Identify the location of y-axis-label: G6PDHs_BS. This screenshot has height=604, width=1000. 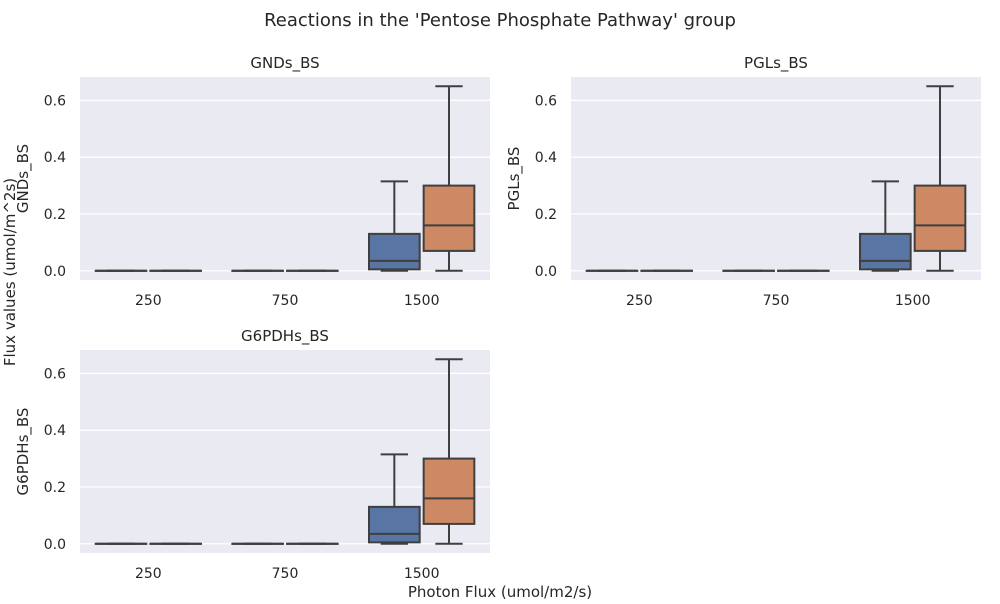
(23, 452).